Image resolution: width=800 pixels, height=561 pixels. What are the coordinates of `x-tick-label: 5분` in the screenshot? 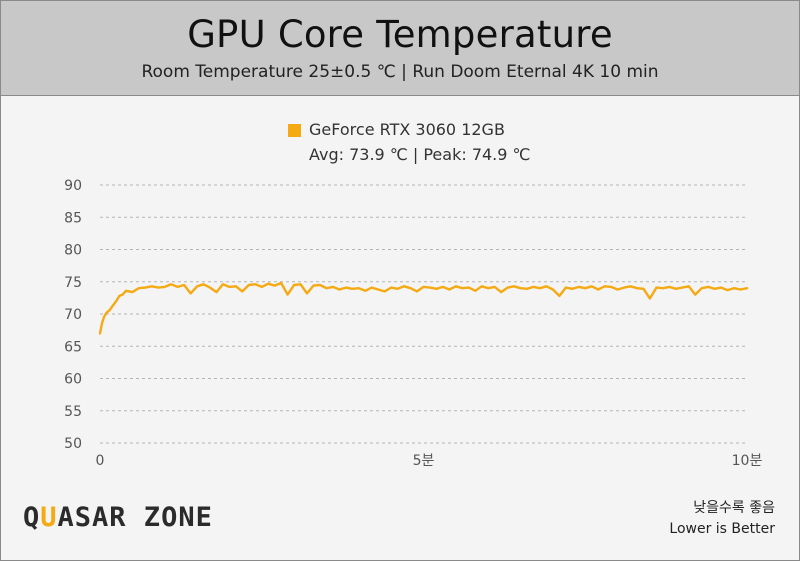 It's located at (424, 461).